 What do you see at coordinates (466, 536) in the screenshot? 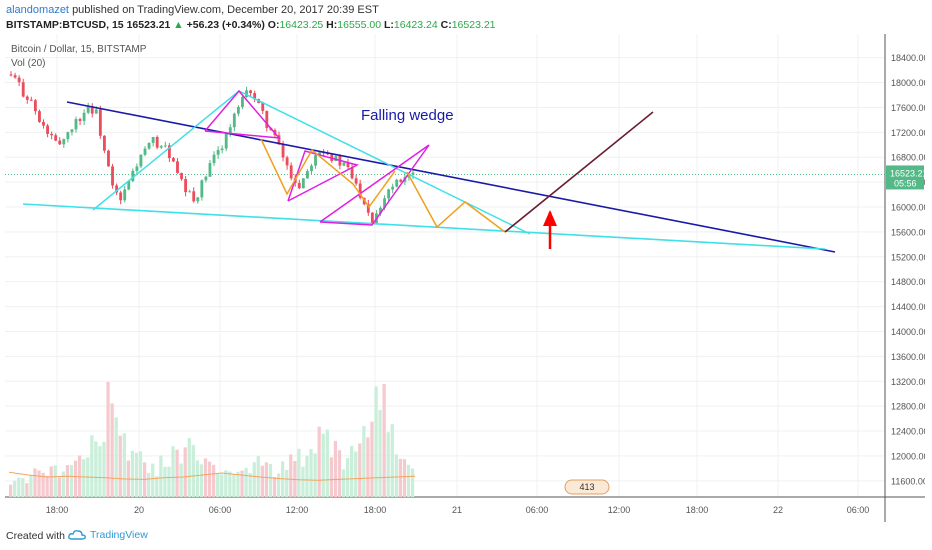
I see `footer: Created with TradingView` at bounding box center [466, 536].